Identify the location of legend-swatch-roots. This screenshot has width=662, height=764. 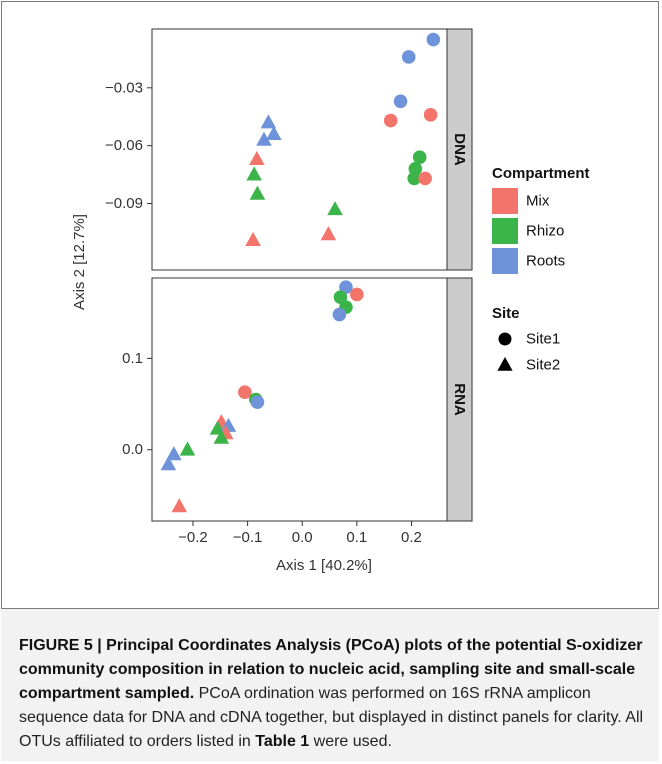
(505, 261).